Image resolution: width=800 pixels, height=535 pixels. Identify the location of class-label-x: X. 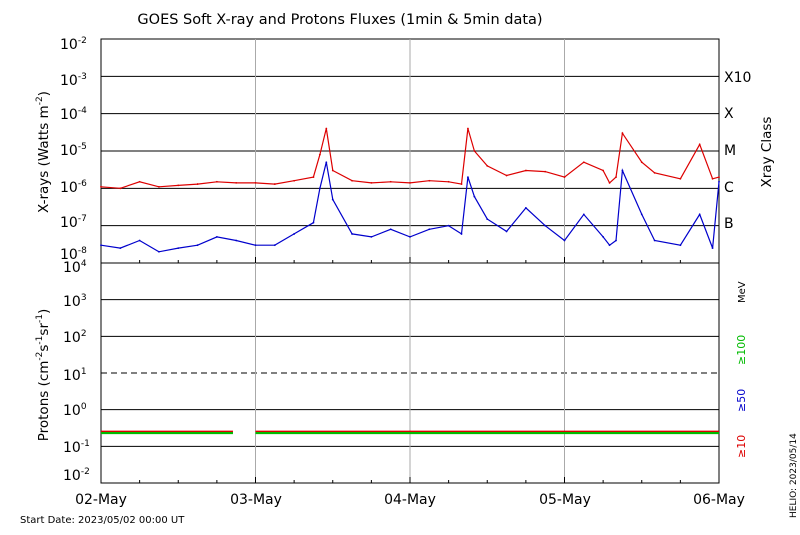
(729, 114).